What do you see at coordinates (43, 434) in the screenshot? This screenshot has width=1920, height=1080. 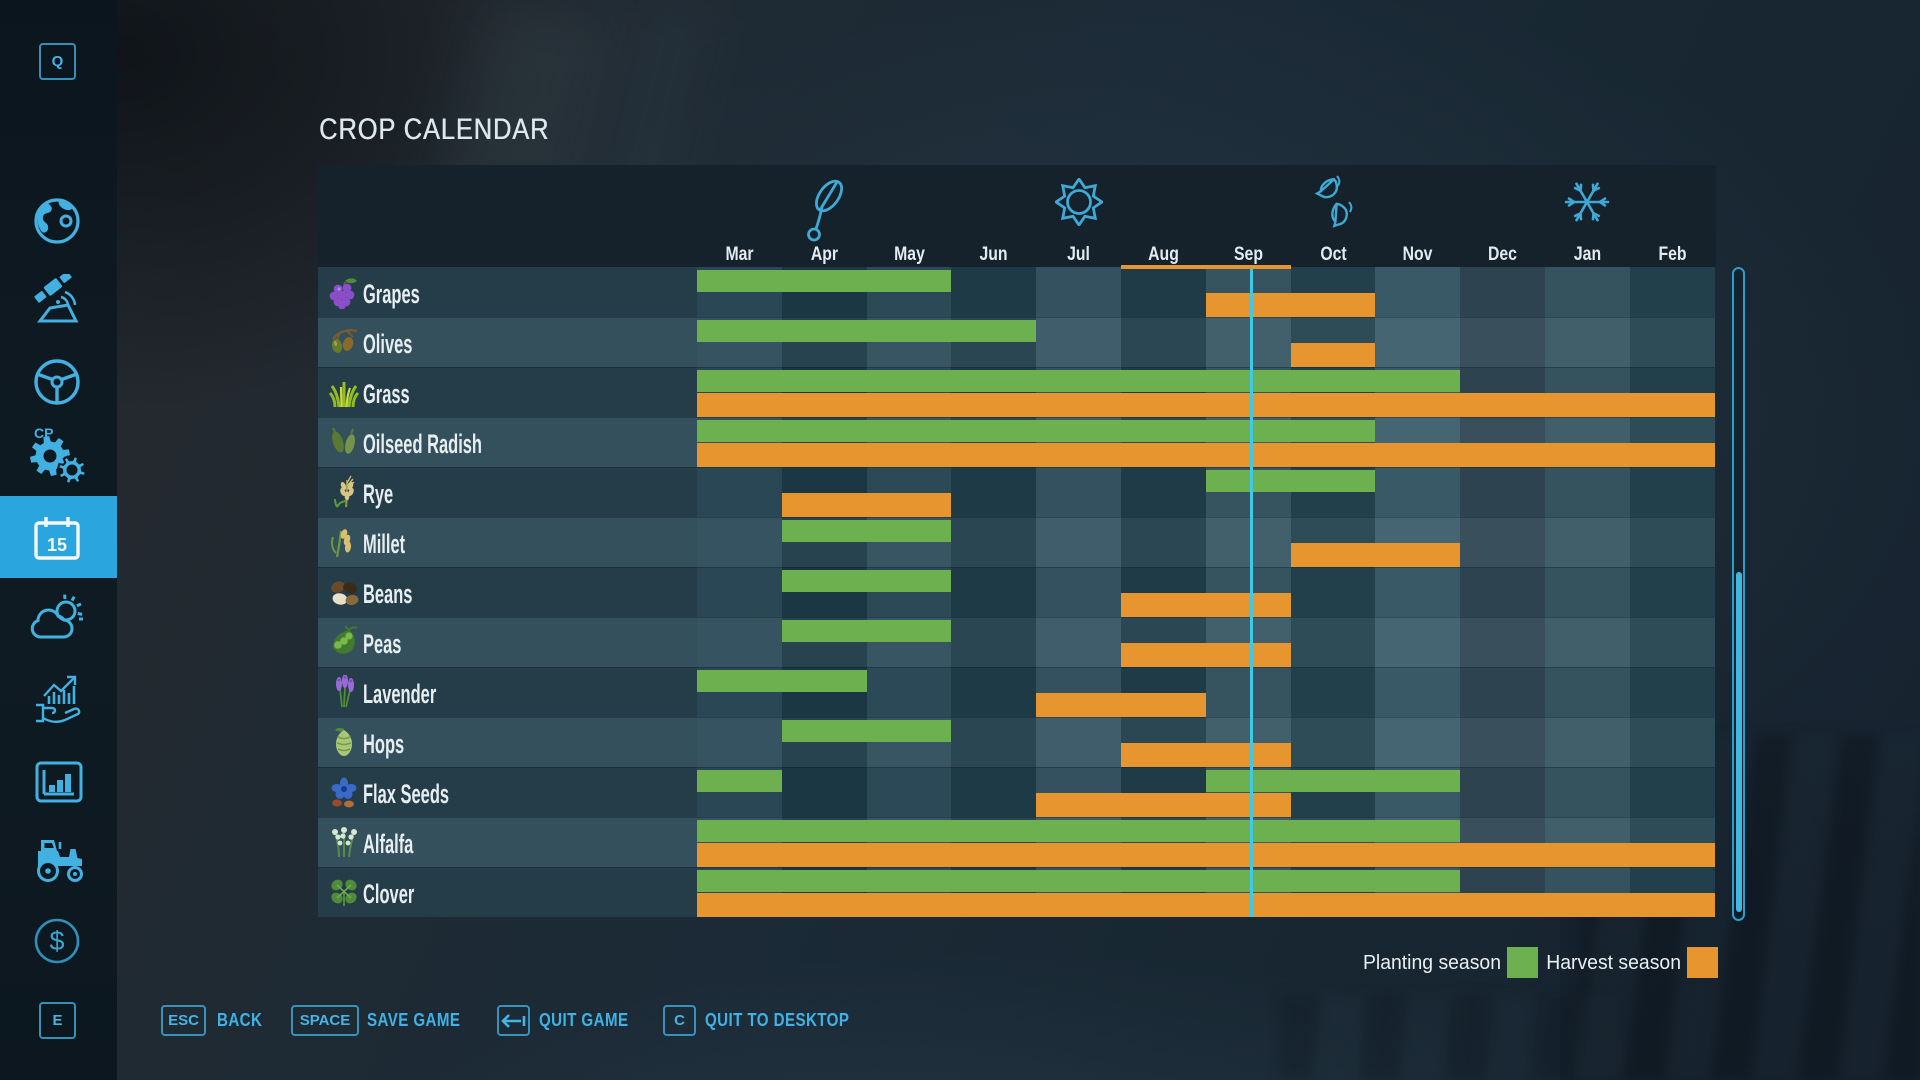 I see `svg-text: CP` at bounding box center [43, 434].